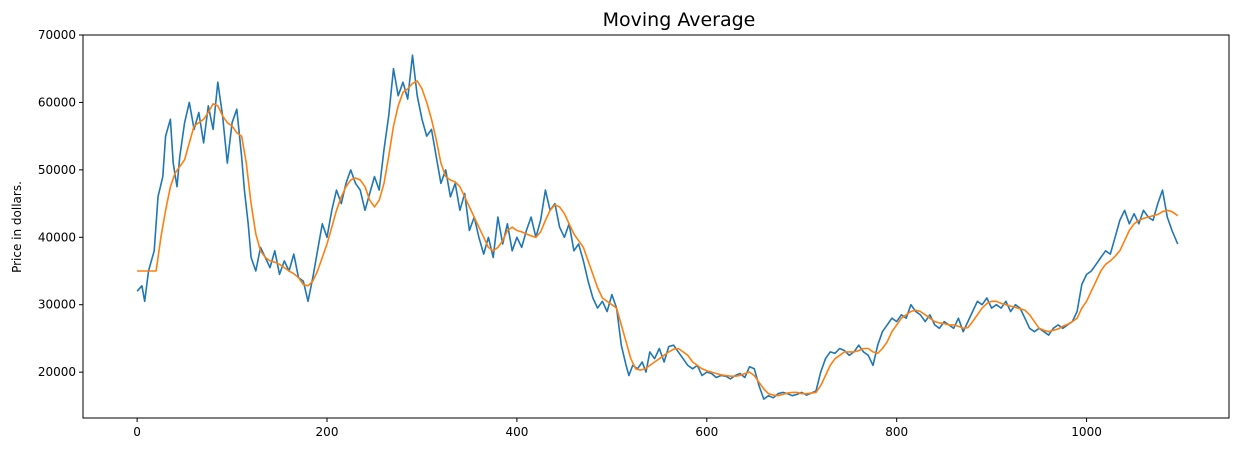 The width and height of the screenshot is (1255, 453). I want to click on y-tick-label: 20000, so click(57, 372).